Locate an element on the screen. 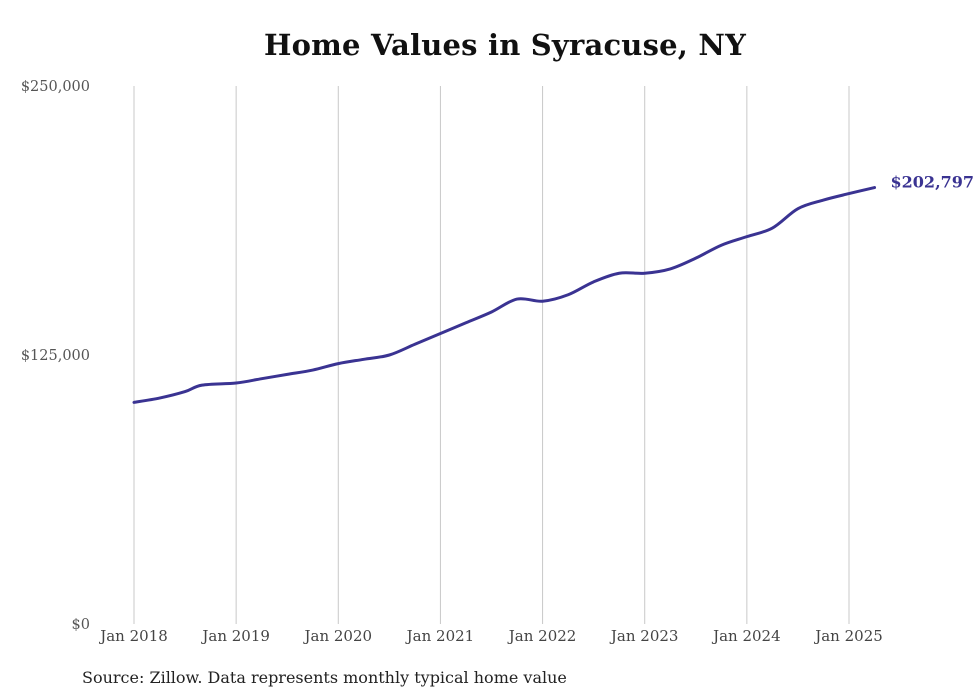  y-axis-ticks: $0 $125,000 $250,000 is located at coordinates (55, 356).